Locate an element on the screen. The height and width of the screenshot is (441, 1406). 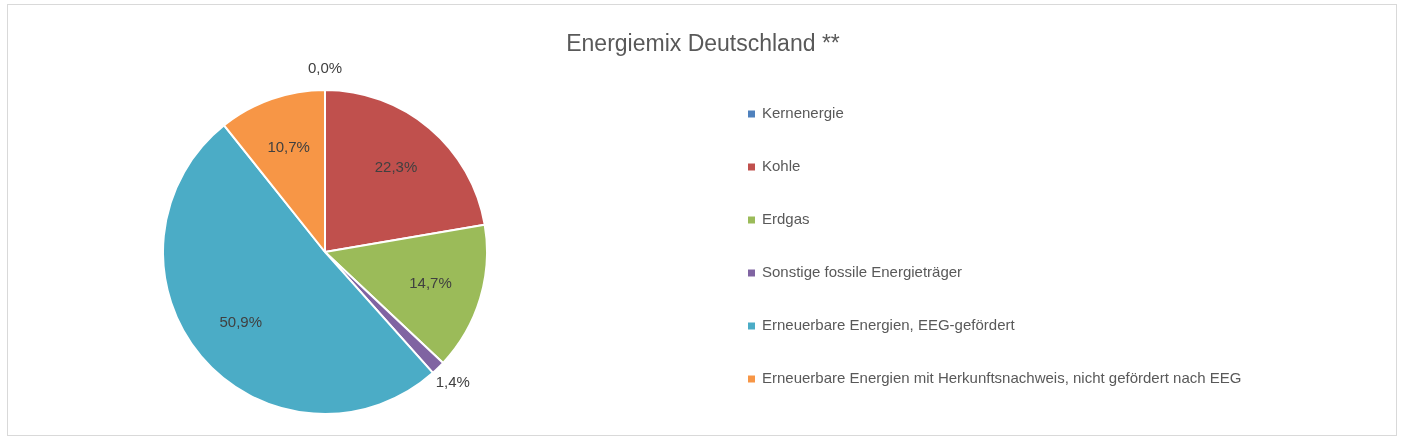
legend-label: Erneuerbare Energien, EEG-gefördert is located at coordinates (889, 325).